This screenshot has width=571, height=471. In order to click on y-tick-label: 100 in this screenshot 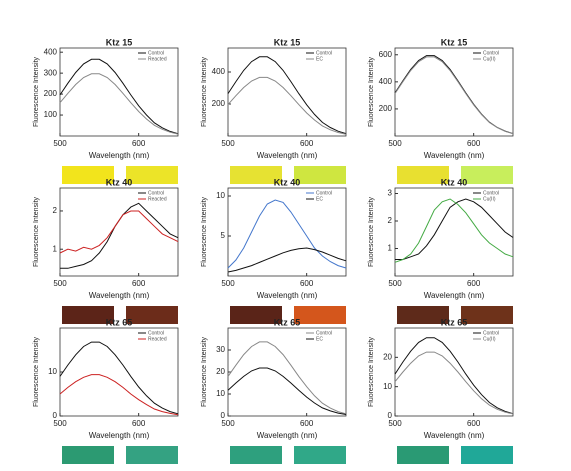, I will do `click(51, 114)`.